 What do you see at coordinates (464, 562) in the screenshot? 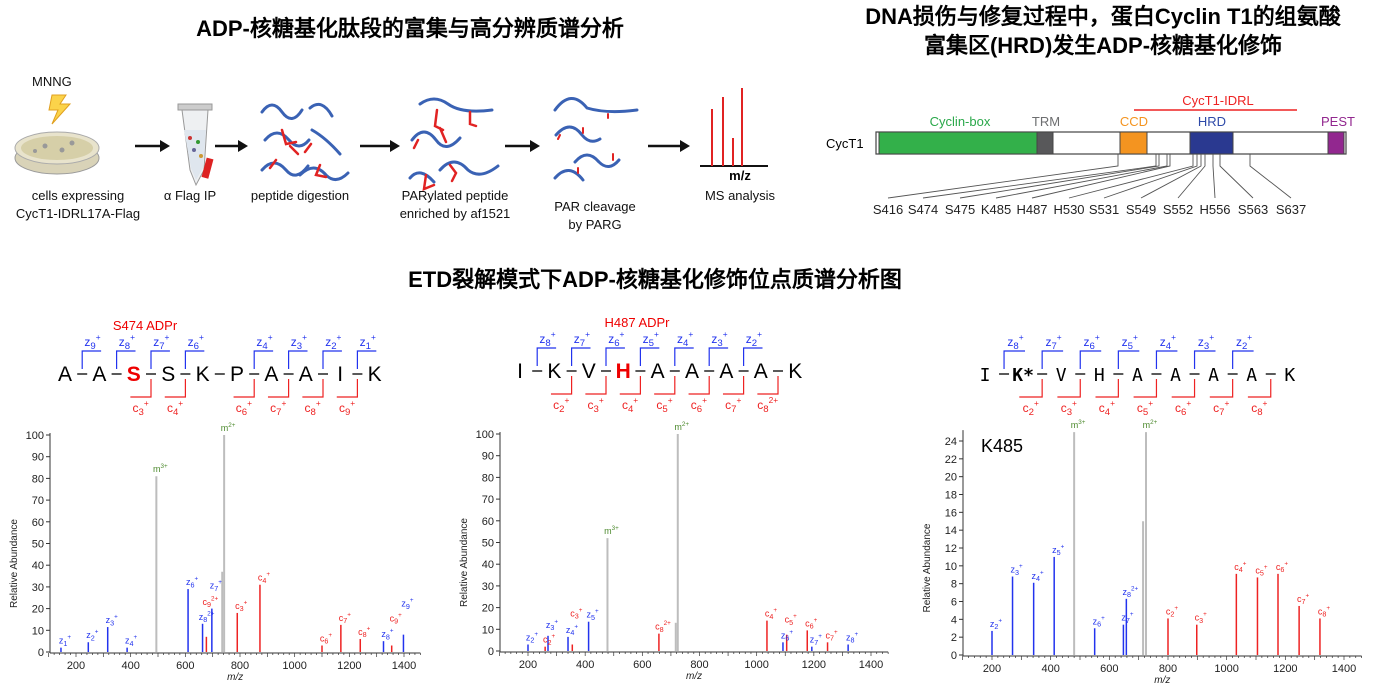
I see `y-axis-label: Relative Abundance` at bounding box center [464, 562].